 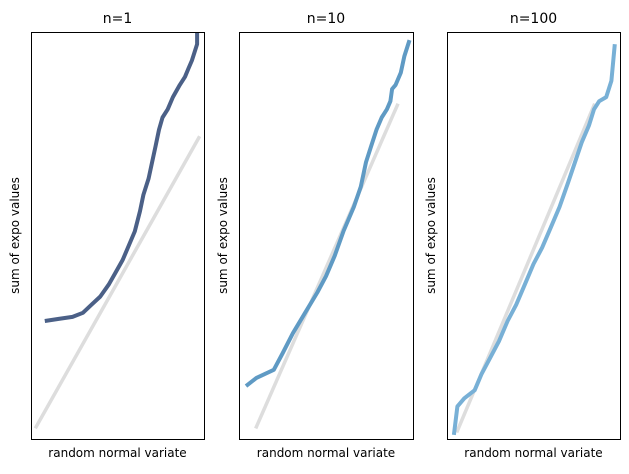 What do you see at coordinates (118, 19) in the screenshot?
I see `chart-title: n=1` at bounding box center [118, 19].